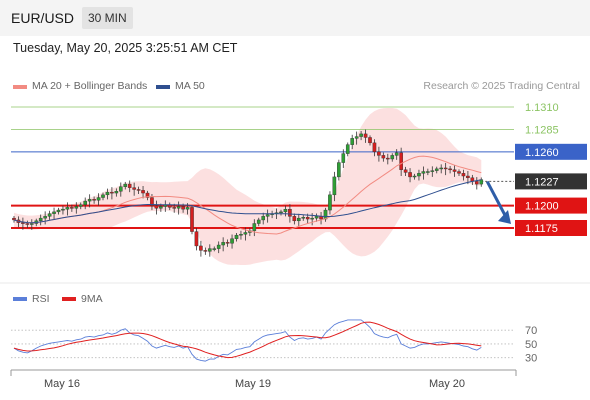 The image size is (590, 400). I want to click on level-label: 1.1200, so click(542, 207).